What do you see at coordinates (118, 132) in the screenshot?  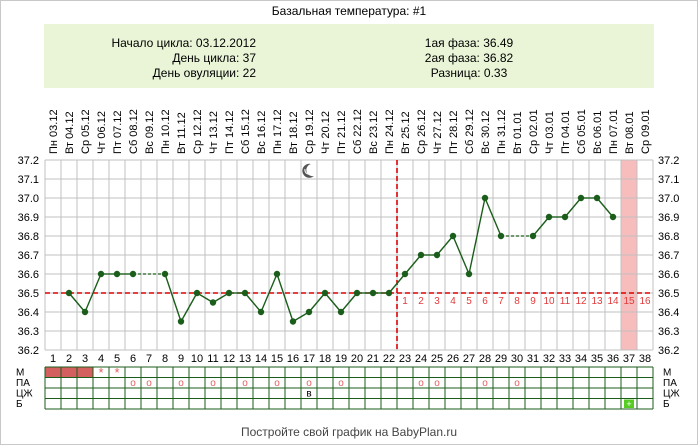 I see `date-label: Пт 07.12` at bounding box center [118, 132].